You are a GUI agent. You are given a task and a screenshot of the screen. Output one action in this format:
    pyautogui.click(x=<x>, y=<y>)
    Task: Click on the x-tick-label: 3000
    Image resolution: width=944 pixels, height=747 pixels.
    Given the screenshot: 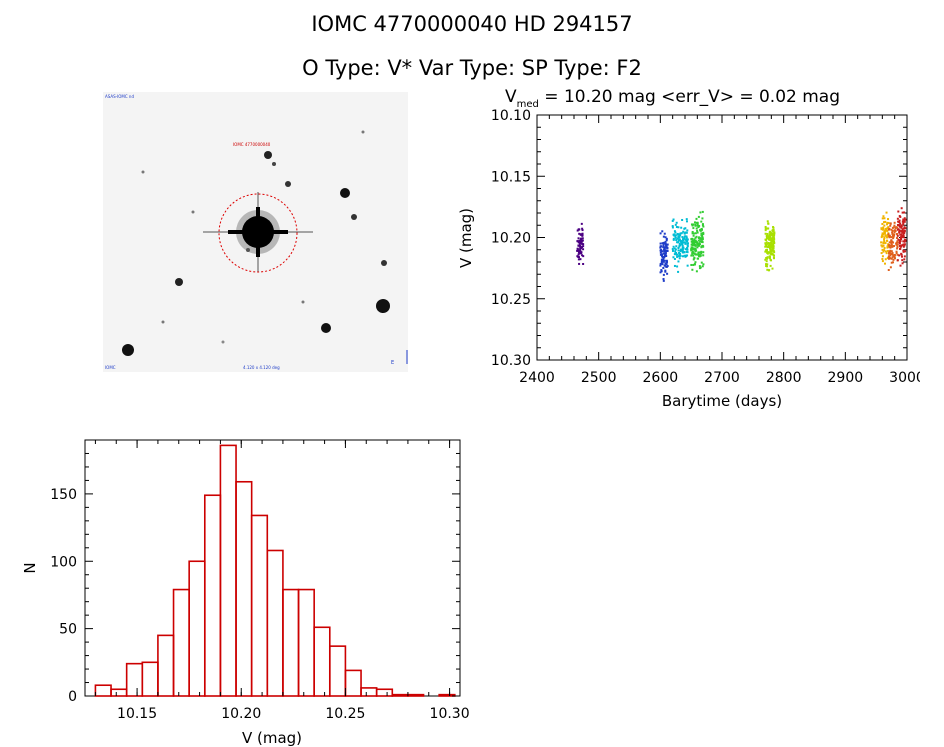 What is the action you would take?
    pyautogui.click(x=904, y=378)
    